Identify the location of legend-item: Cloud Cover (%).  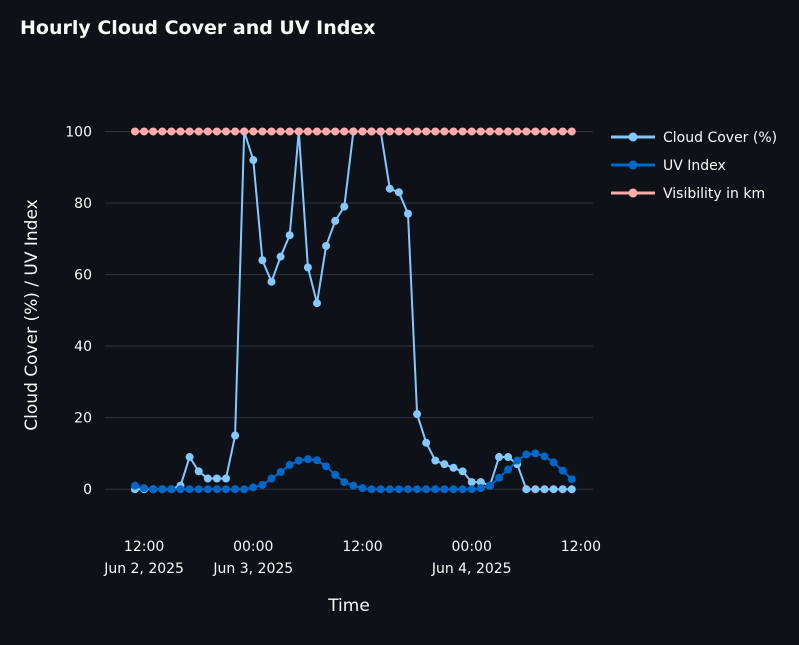
(694, 138).